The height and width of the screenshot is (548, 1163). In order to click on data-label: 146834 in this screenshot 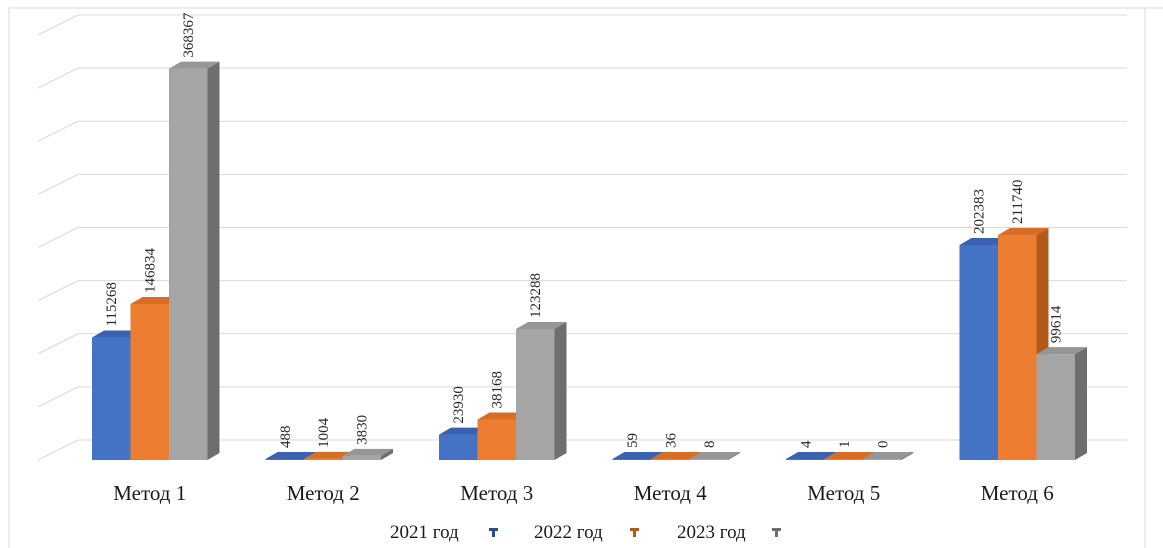, I will do `click(151, 270)`.